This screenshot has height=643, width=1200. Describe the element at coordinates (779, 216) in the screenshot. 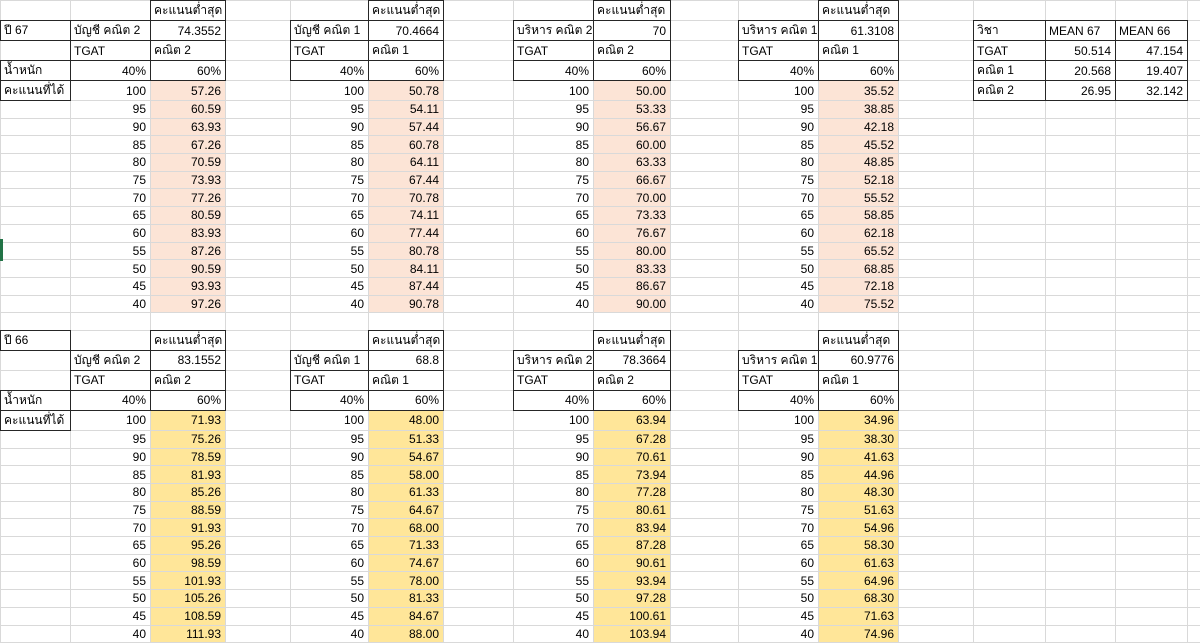

I see `score-step: 65` at that location.